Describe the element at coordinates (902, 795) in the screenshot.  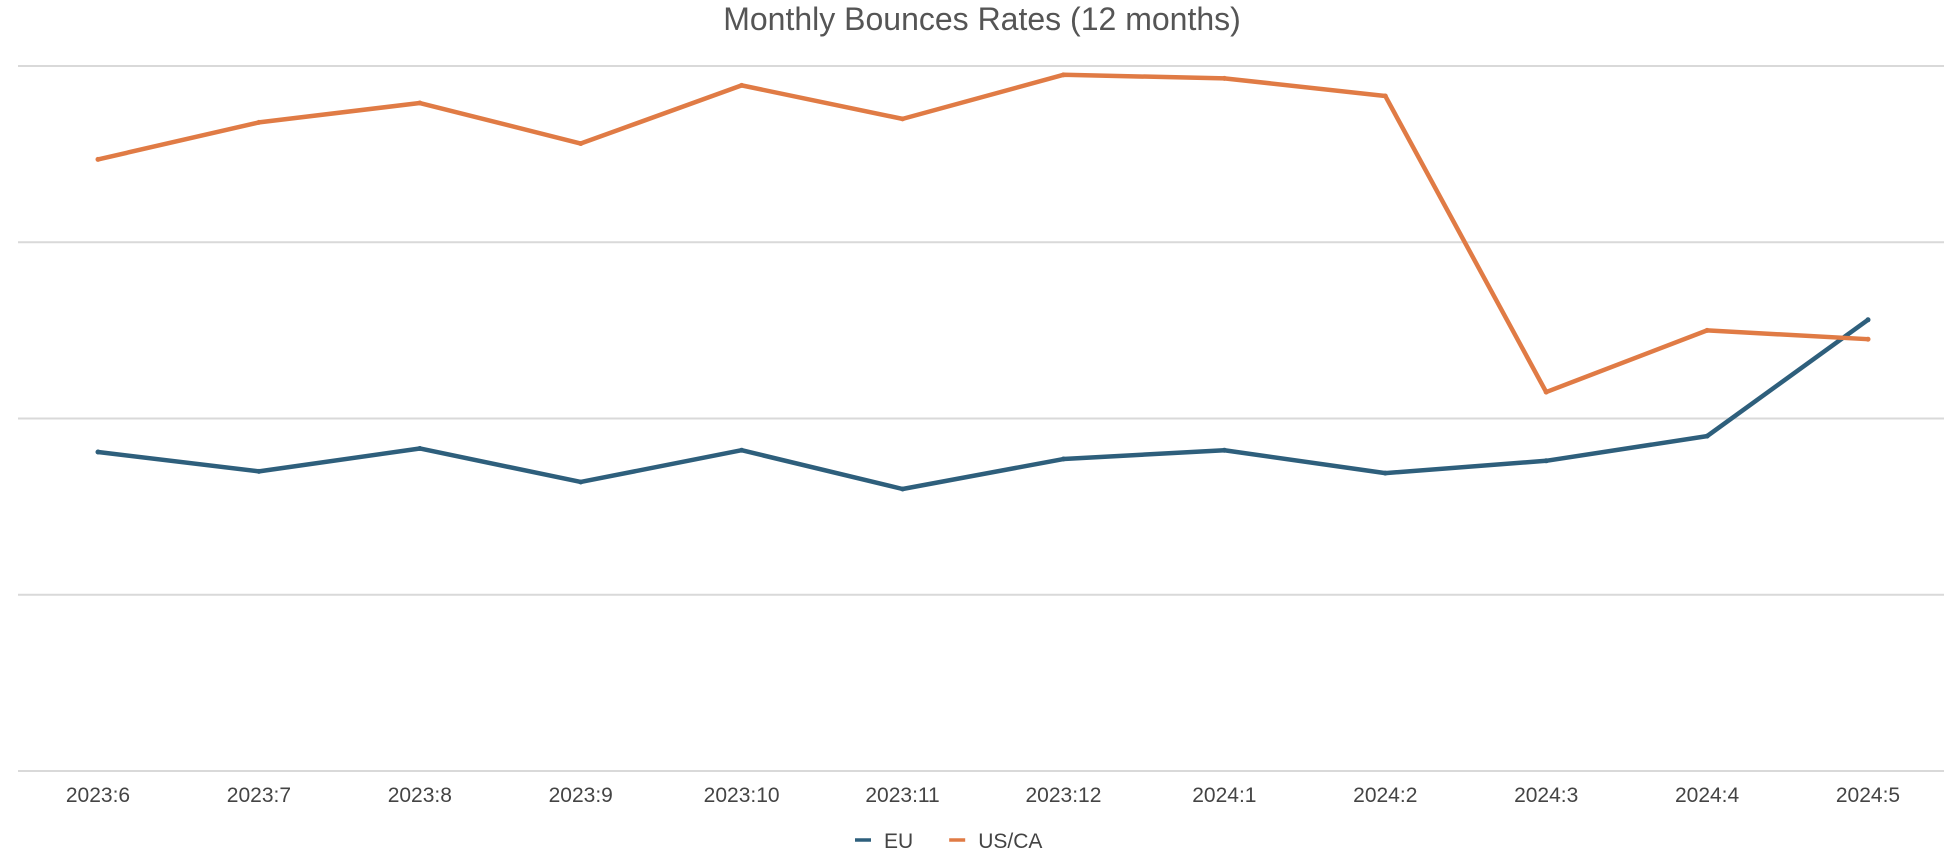
I see `x-tick-label: 2023:11` at that location.